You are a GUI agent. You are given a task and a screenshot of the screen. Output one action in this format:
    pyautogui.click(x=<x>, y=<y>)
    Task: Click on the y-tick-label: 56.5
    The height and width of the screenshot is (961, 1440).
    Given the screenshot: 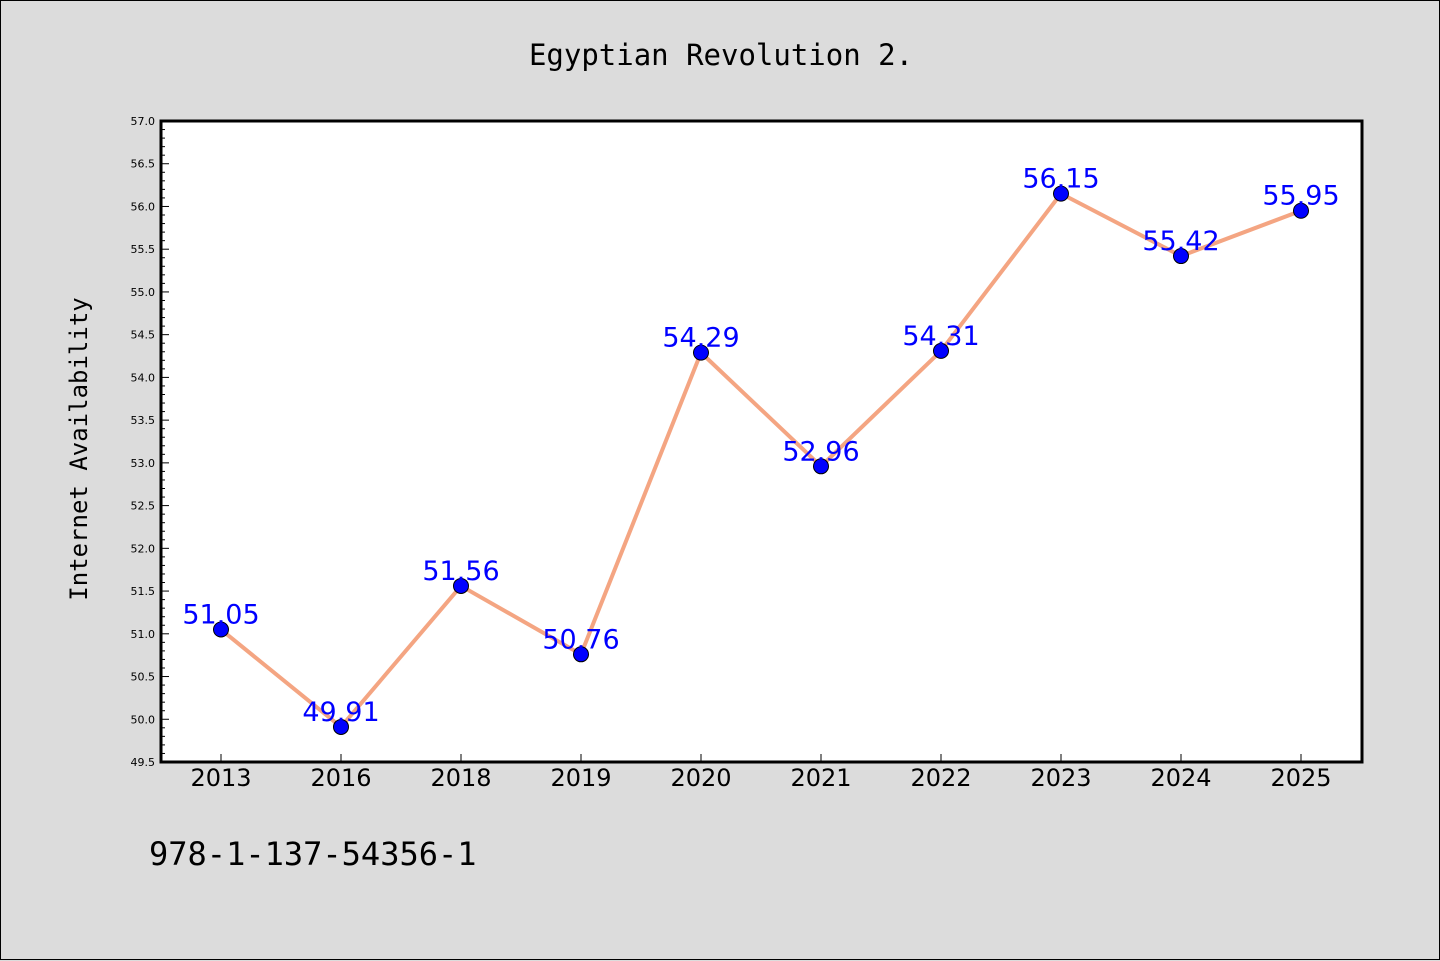 What is the action you would take?
    pyautogui.click(x=143, y=164)
    